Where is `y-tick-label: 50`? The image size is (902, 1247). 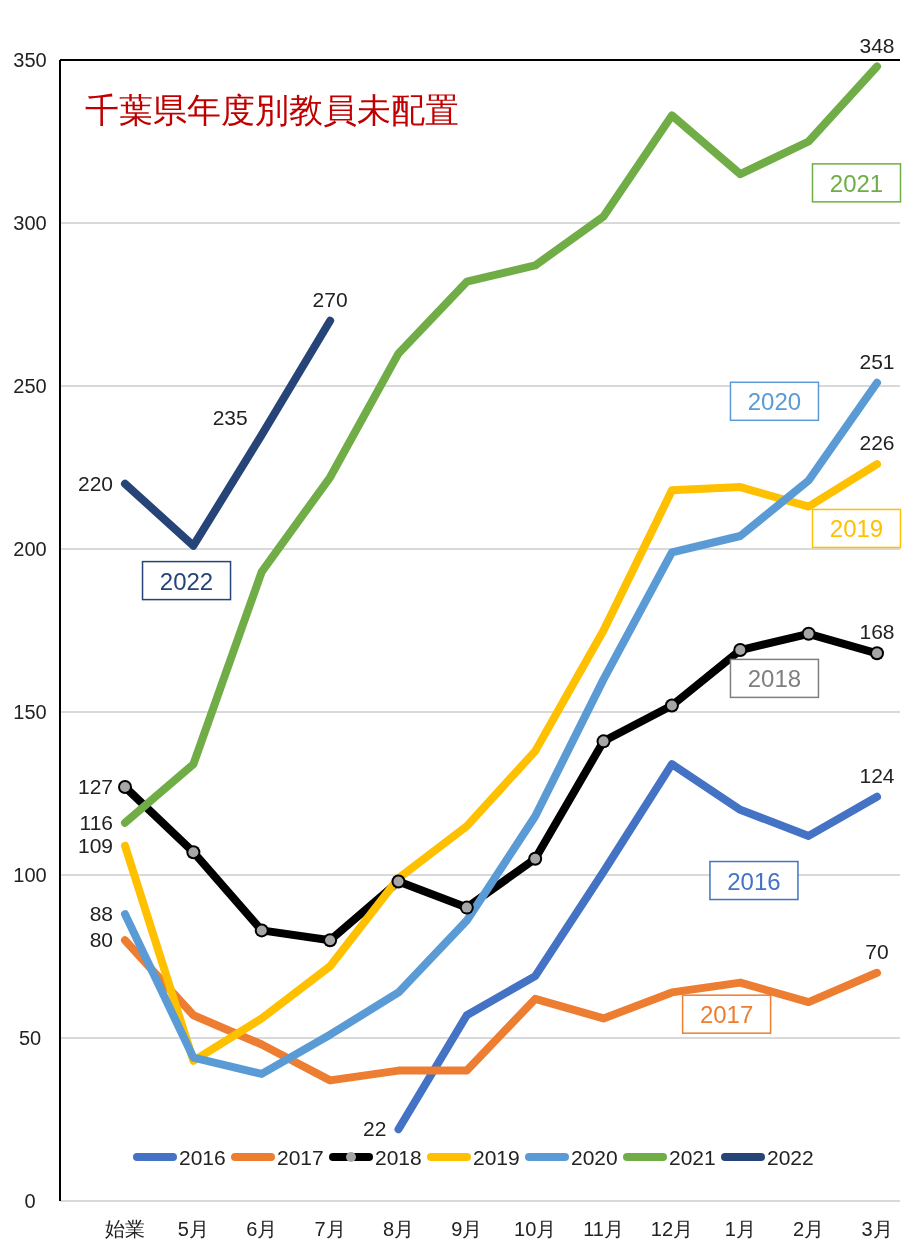 y-tick-label: 50 is located at coordinates (30, 1038).